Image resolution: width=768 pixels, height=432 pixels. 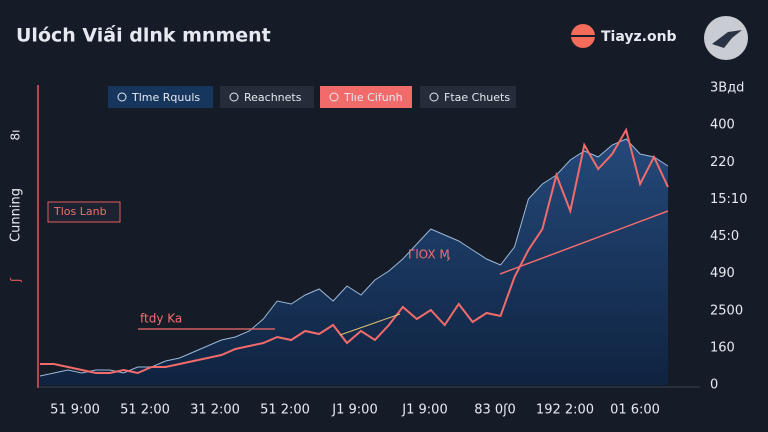 What do you see at coordinates (639, 37) in the screenshot?
I see `brand-name: Tiayz.onb` at bounding box center [639, 37].